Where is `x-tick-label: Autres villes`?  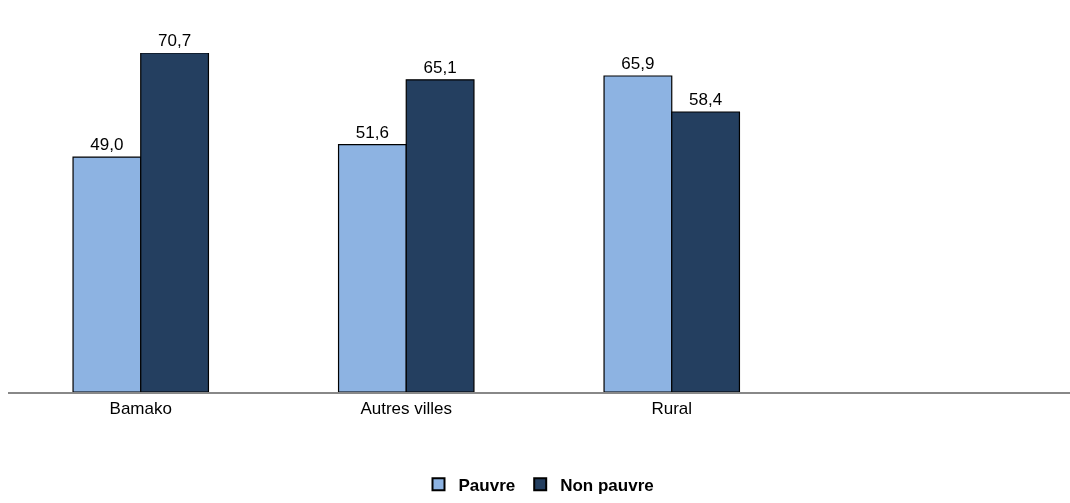
x-tick-label: Autres villes is located at coordinates (406, 409).